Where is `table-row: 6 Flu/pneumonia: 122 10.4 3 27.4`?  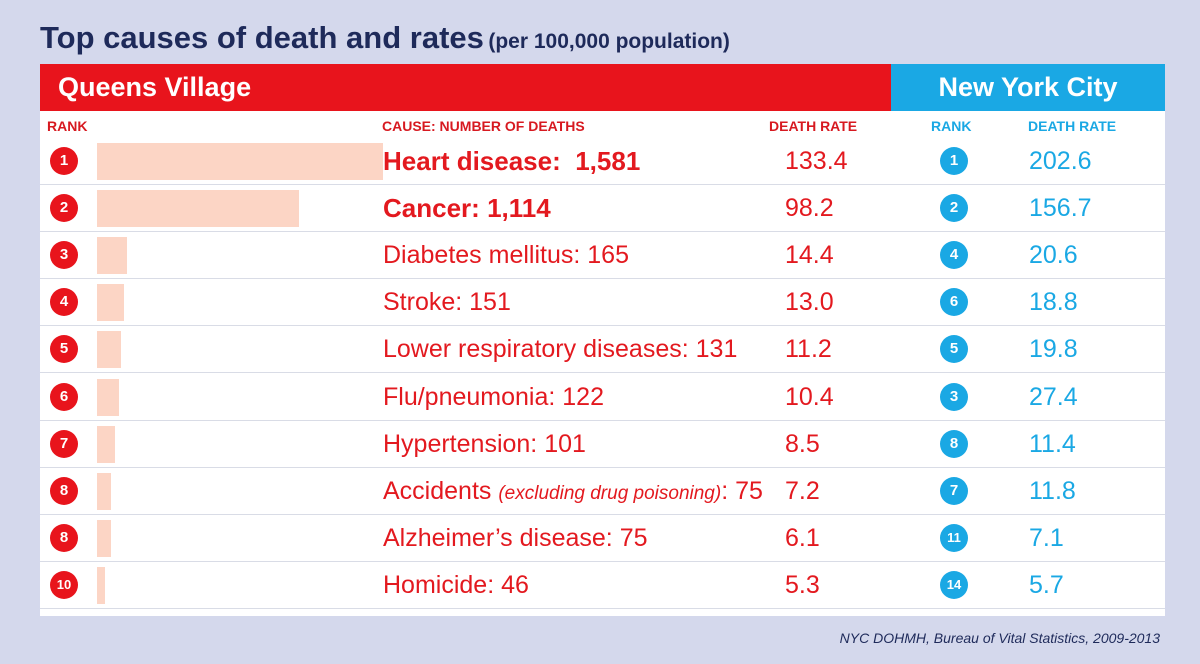 table-row: 6 Flu/pneumonia: 122 10.4 3 27.4 is located at coordinates (602, 397).